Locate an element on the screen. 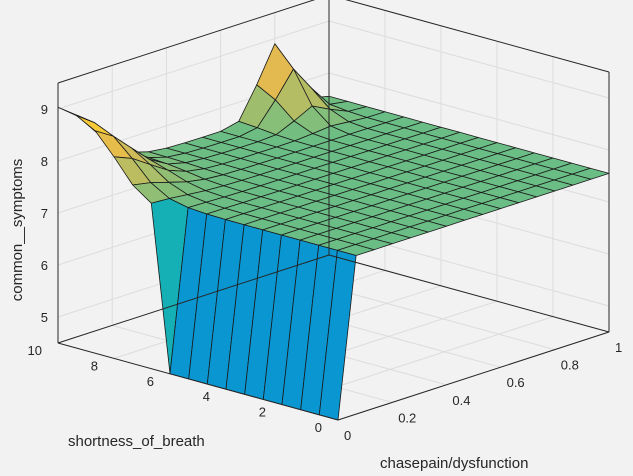 The height and width of the screenshot is (476, 633). y-tick-label: 8 is located at coordinates (94, 365).